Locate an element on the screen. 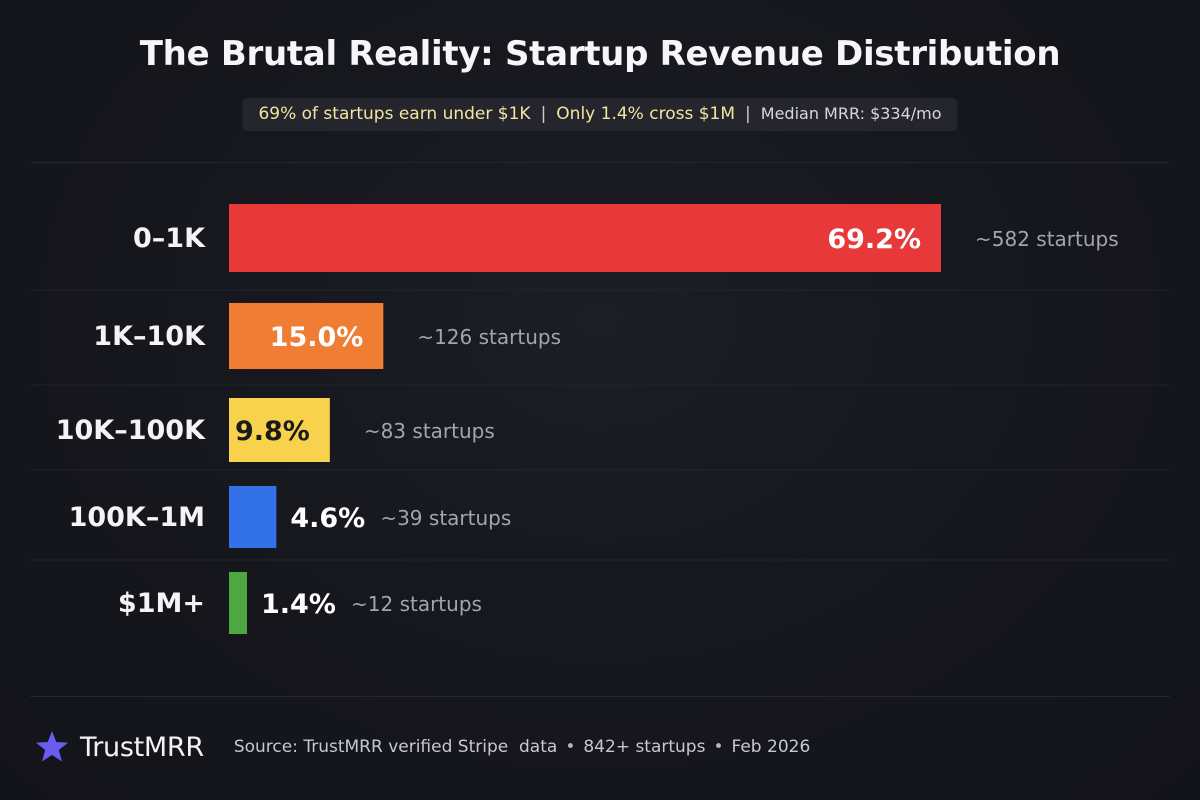 The height and width of the screenshot is (800, 1200). value-label: 15.0% is located at coordinates (317, 337).